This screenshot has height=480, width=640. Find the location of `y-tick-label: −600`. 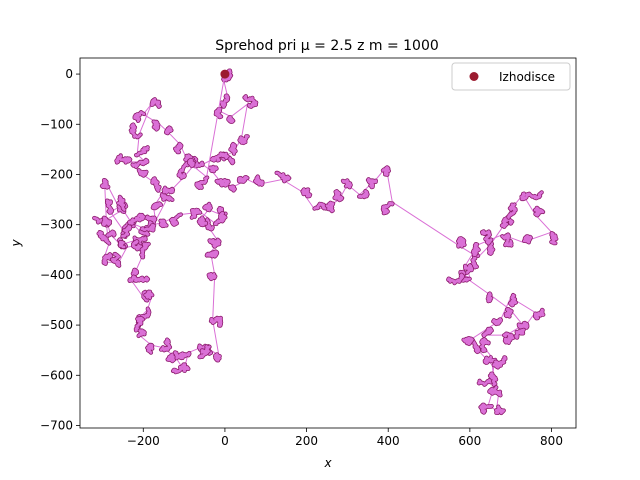

y-tick-label: −600 is located at coordinates (56, 375).